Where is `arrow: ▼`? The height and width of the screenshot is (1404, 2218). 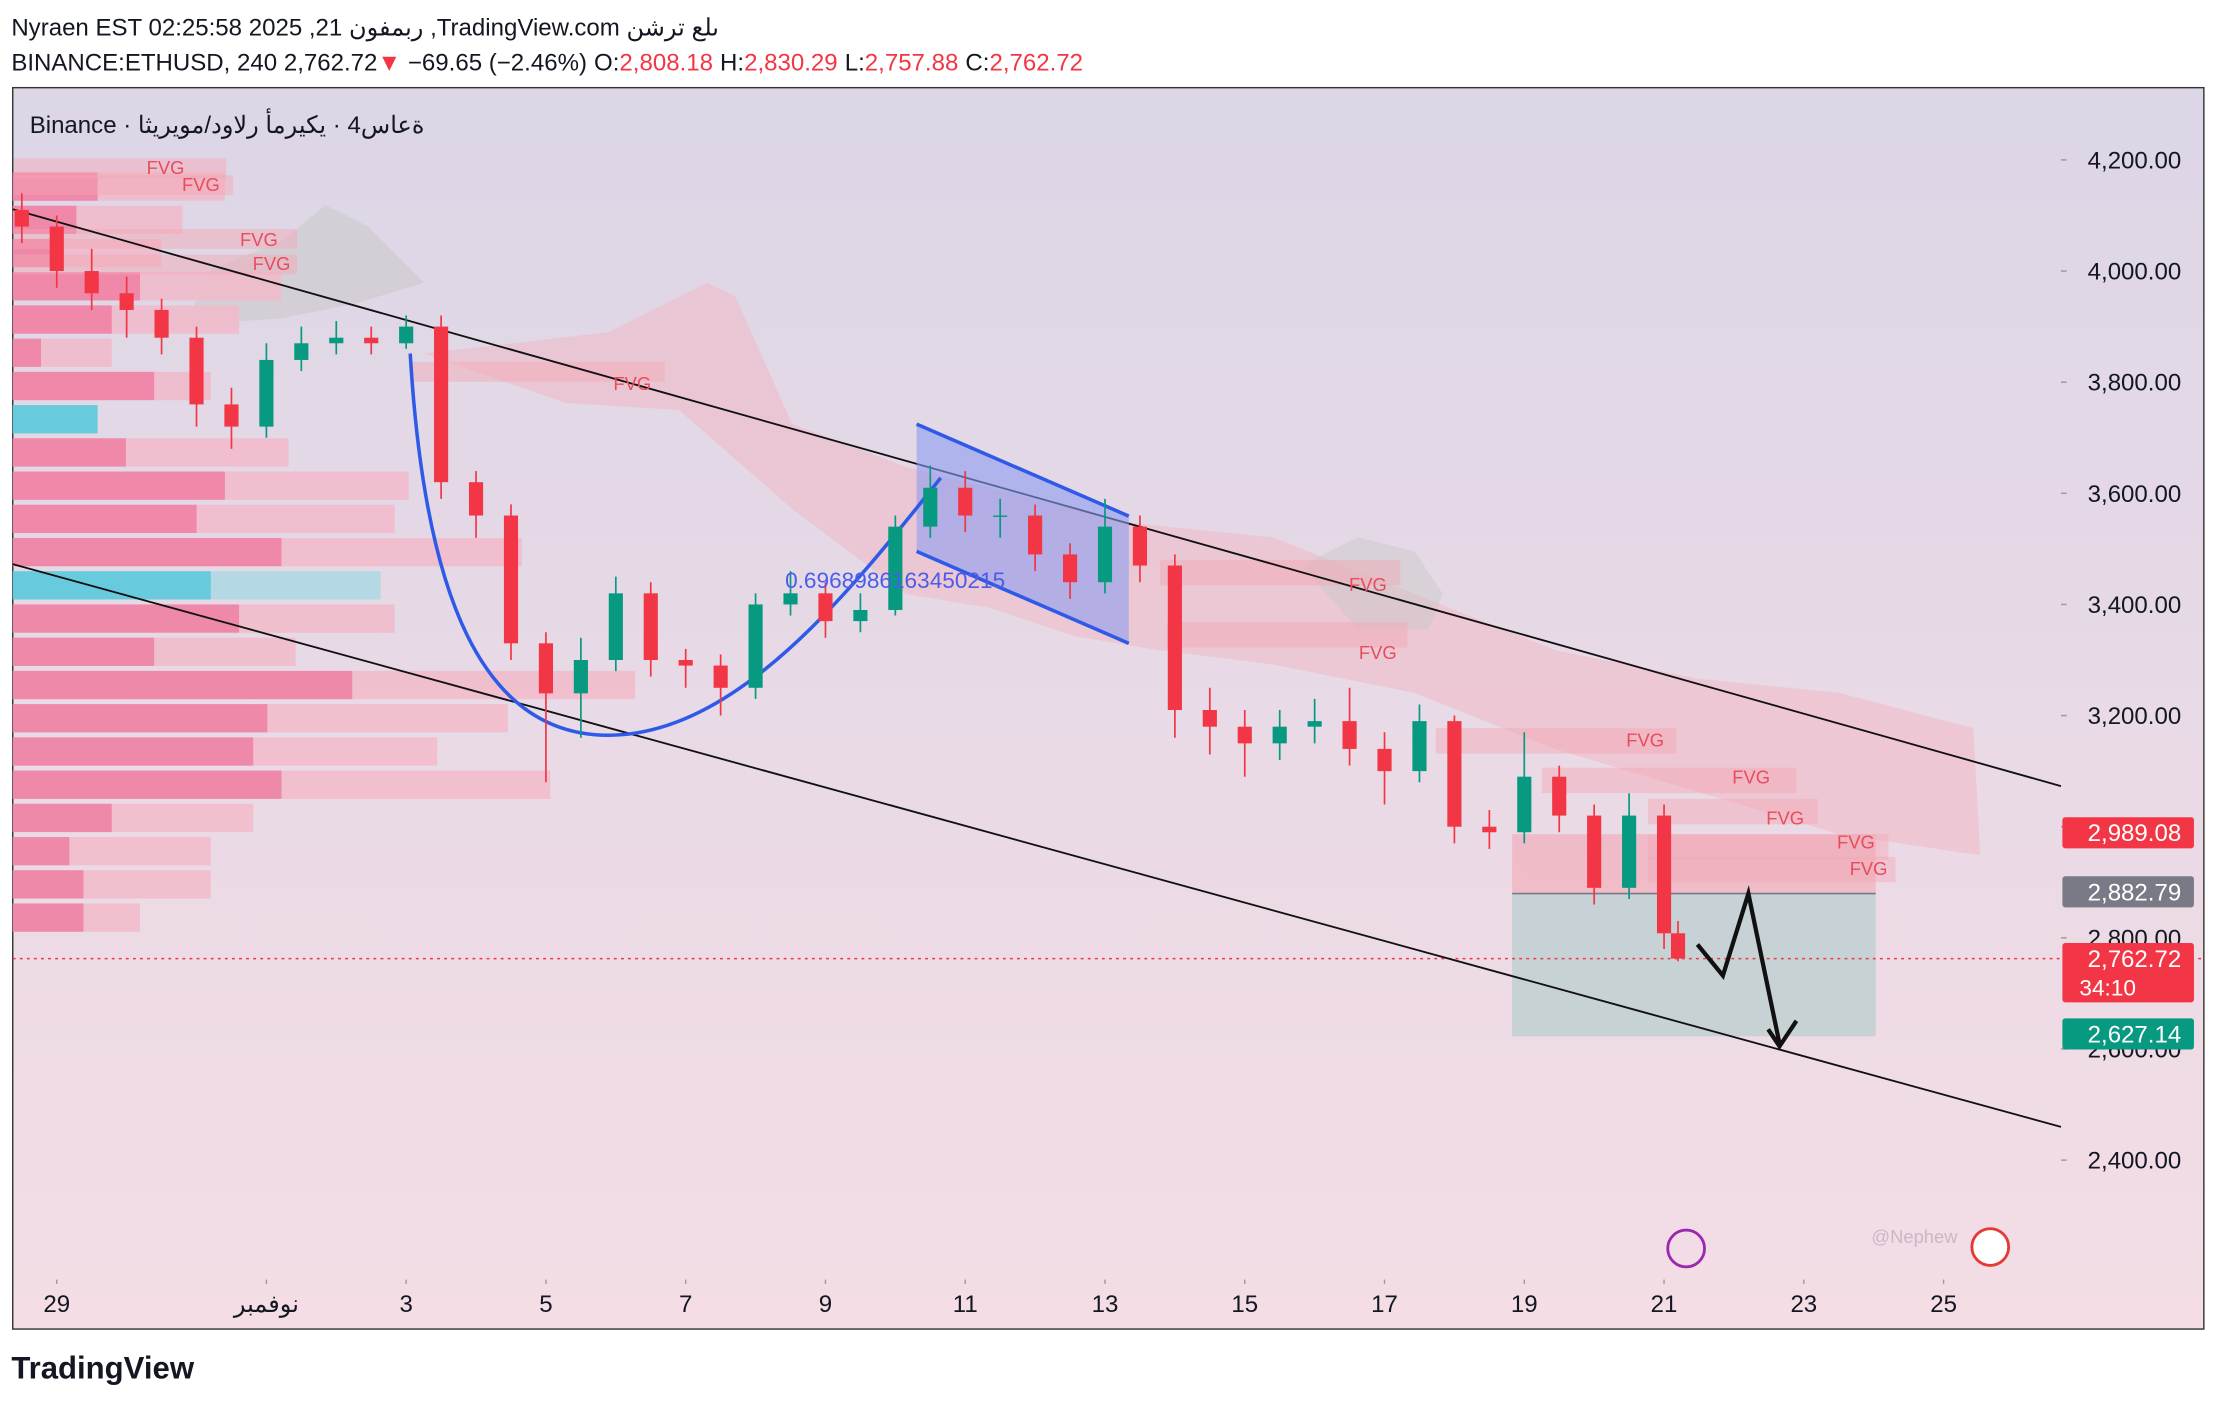 arrow: ▼ is located at coordinates (389, 63).